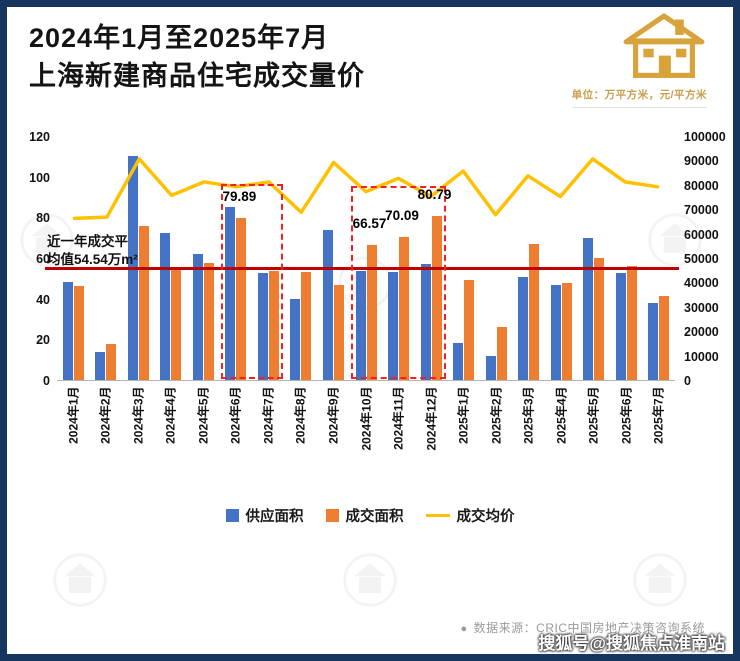 Image resolution: width=740 pixels, height=661 pixels. Describe the element at coordinates (366, 418) in the screenshot. I see `x-axis-label: 2024年10月` at that location.